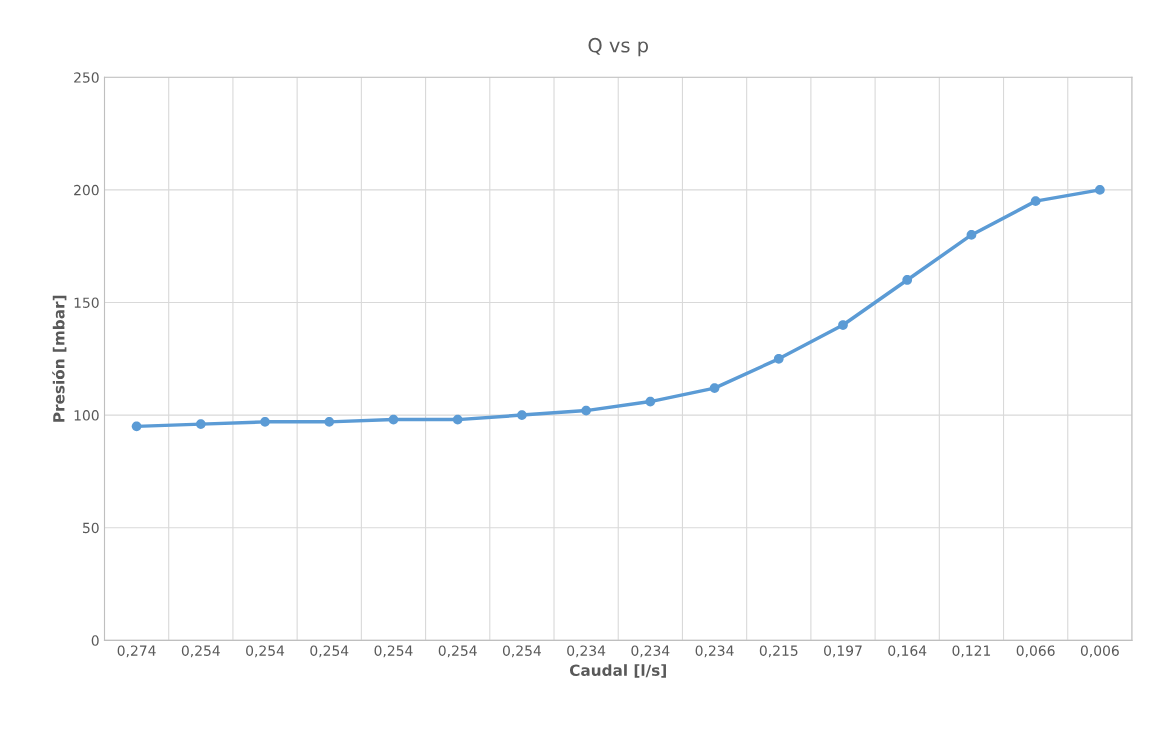 The image size is (1161, 736). Describe the element at coordinates (95, 640) in the screenshot. I see `y-tick-label: 0` at that location.